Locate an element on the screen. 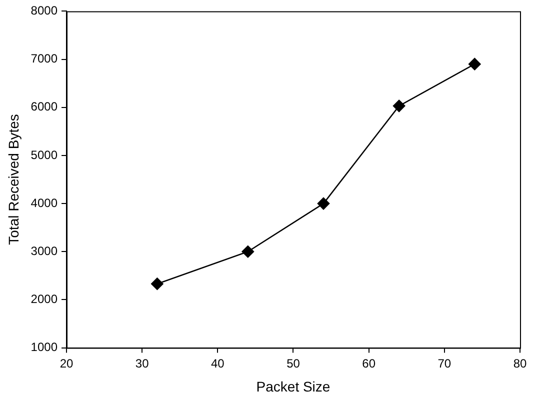  y-axis-title: Total Received Bytes is located at coordinates (13, 179).